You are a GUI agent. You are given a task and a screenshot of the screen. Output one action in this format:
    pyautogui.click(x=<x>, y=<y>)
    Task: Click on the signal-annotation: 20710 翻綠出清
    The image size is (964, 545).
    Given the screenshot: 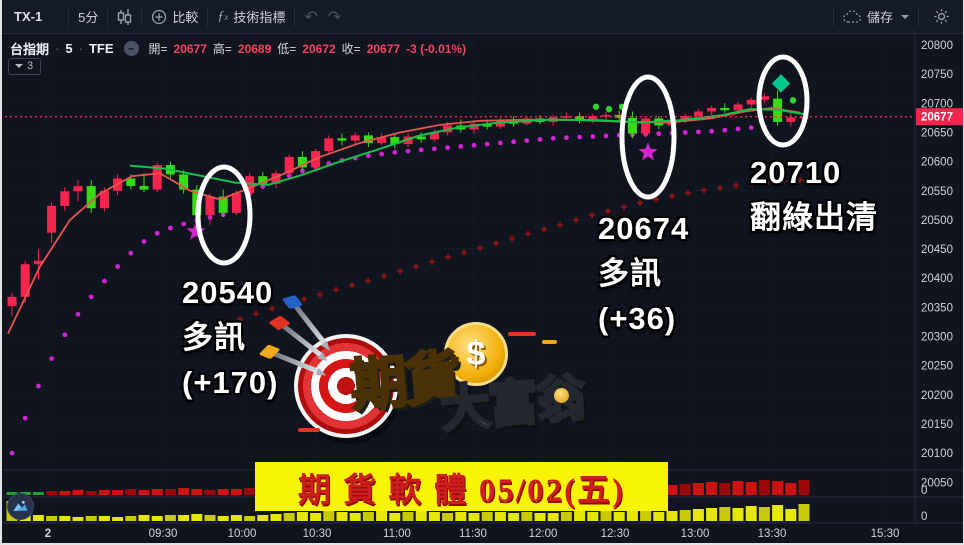 What is the action you would take?
    pyautogui.click(x=814, y=195)
    